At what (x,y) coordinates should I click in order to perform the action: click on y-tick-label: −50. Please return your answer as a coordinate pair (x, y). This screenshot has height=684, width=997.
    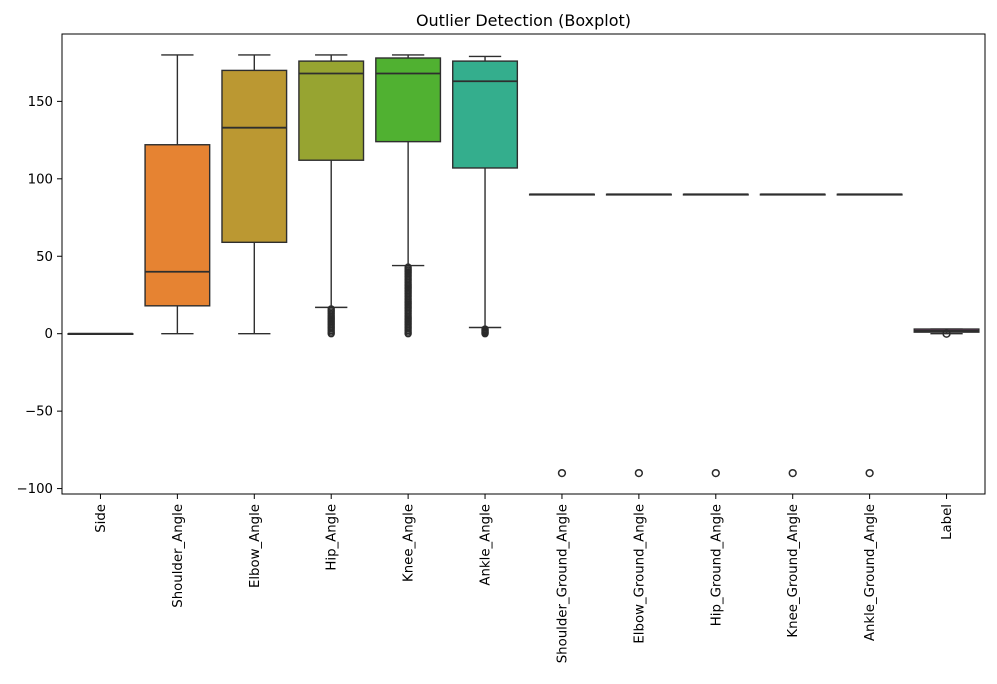
    Looking at the image, I should click on (39, 412).